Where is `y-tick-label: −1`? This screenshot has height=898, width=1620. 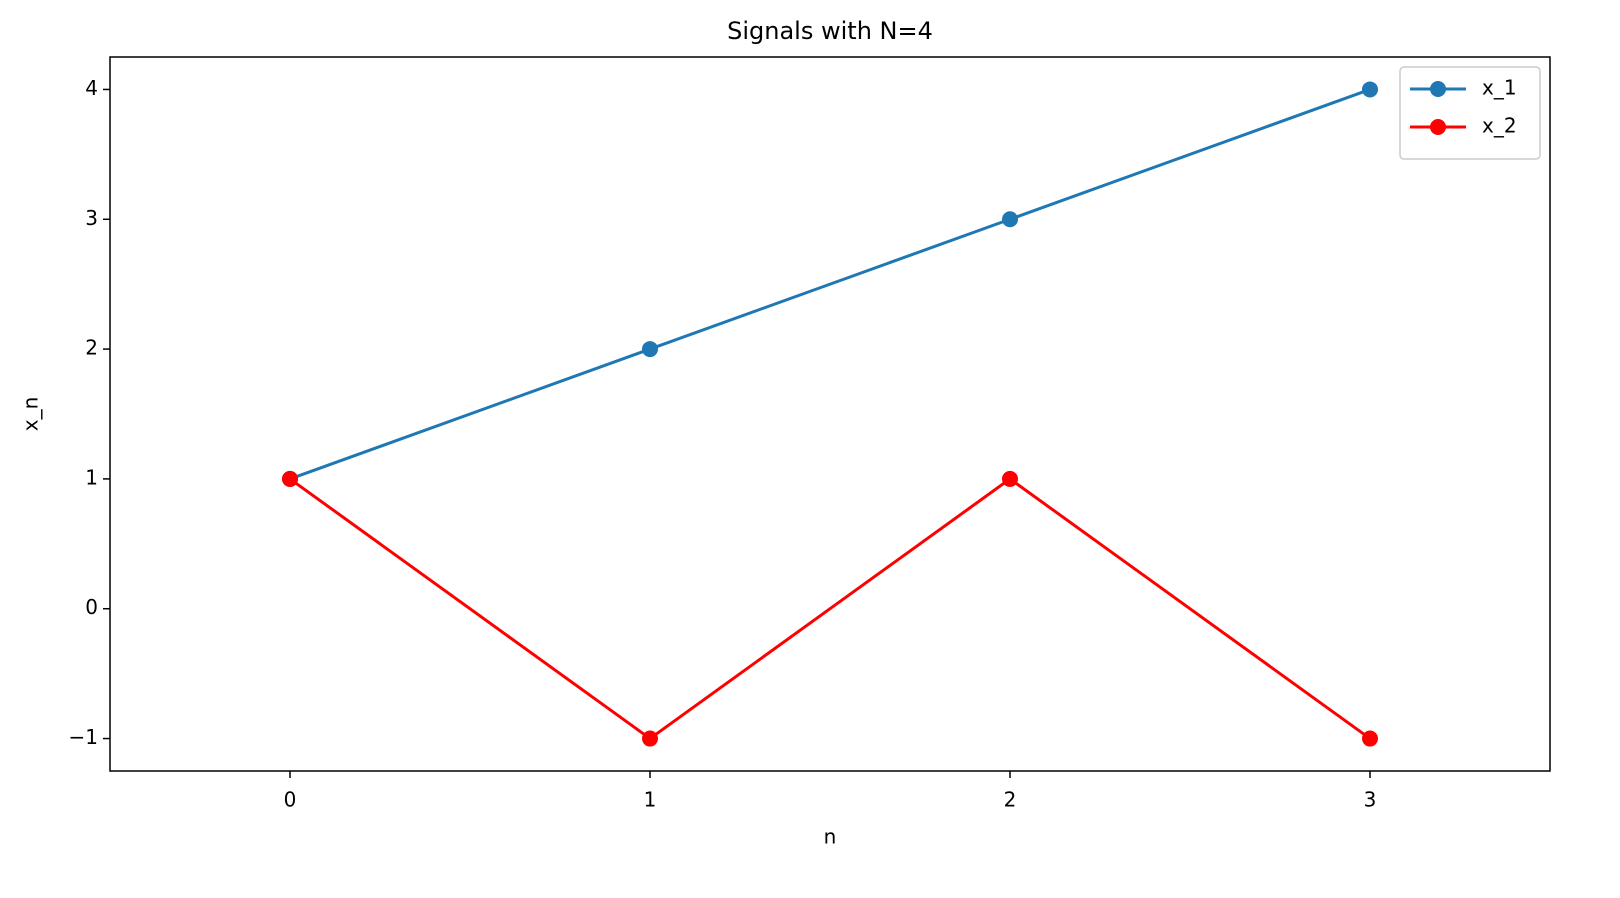 y-tick-label: −1 is located at coordinates (83, 737).